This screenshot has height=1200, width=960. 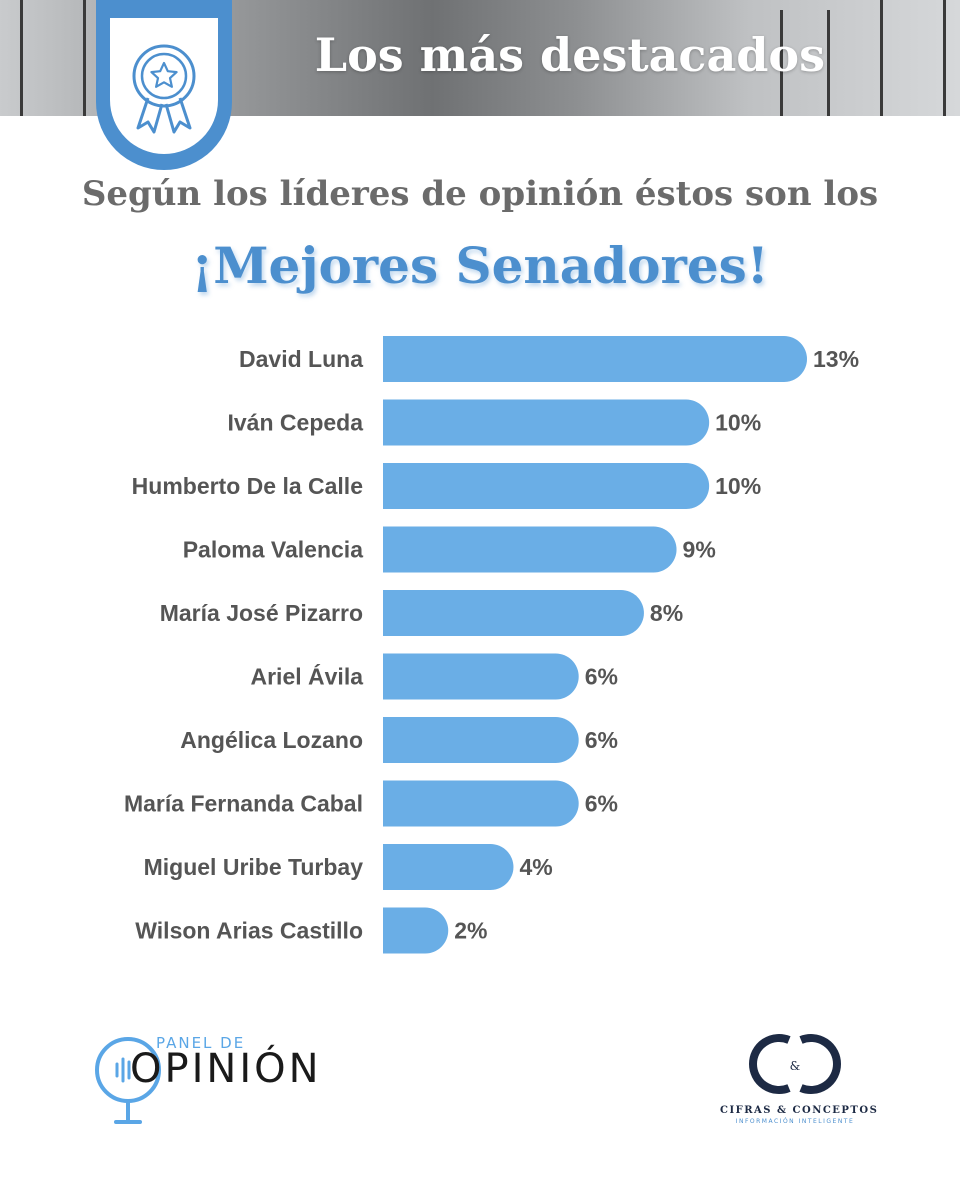 I want to click on award-ribbon-icon, so click(x=164, y=89).